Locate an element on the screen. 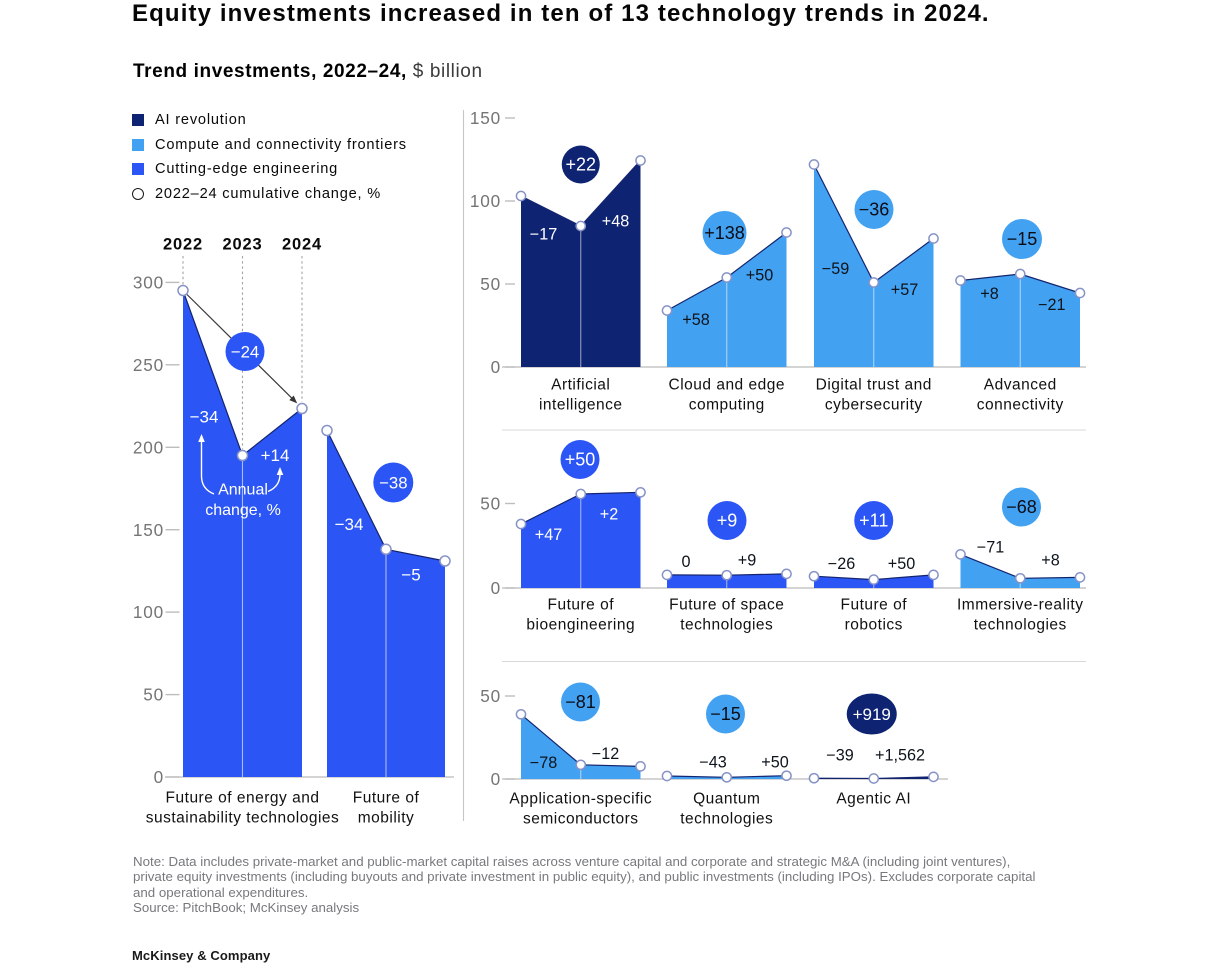  svg-text: 2023 is located at coordinates (243, 245).